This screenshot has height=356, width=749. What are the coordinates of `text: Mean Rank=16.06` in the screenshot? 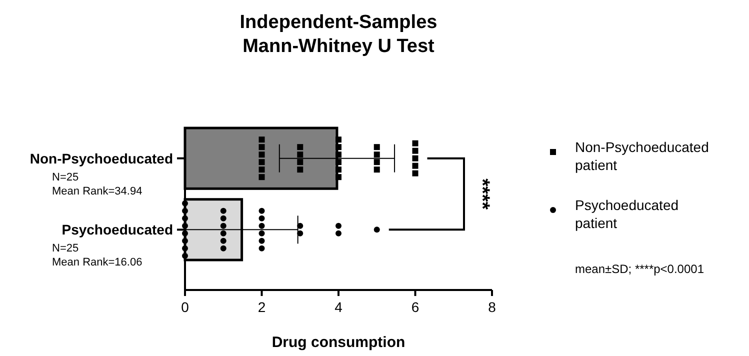 It's located at (97, 262).